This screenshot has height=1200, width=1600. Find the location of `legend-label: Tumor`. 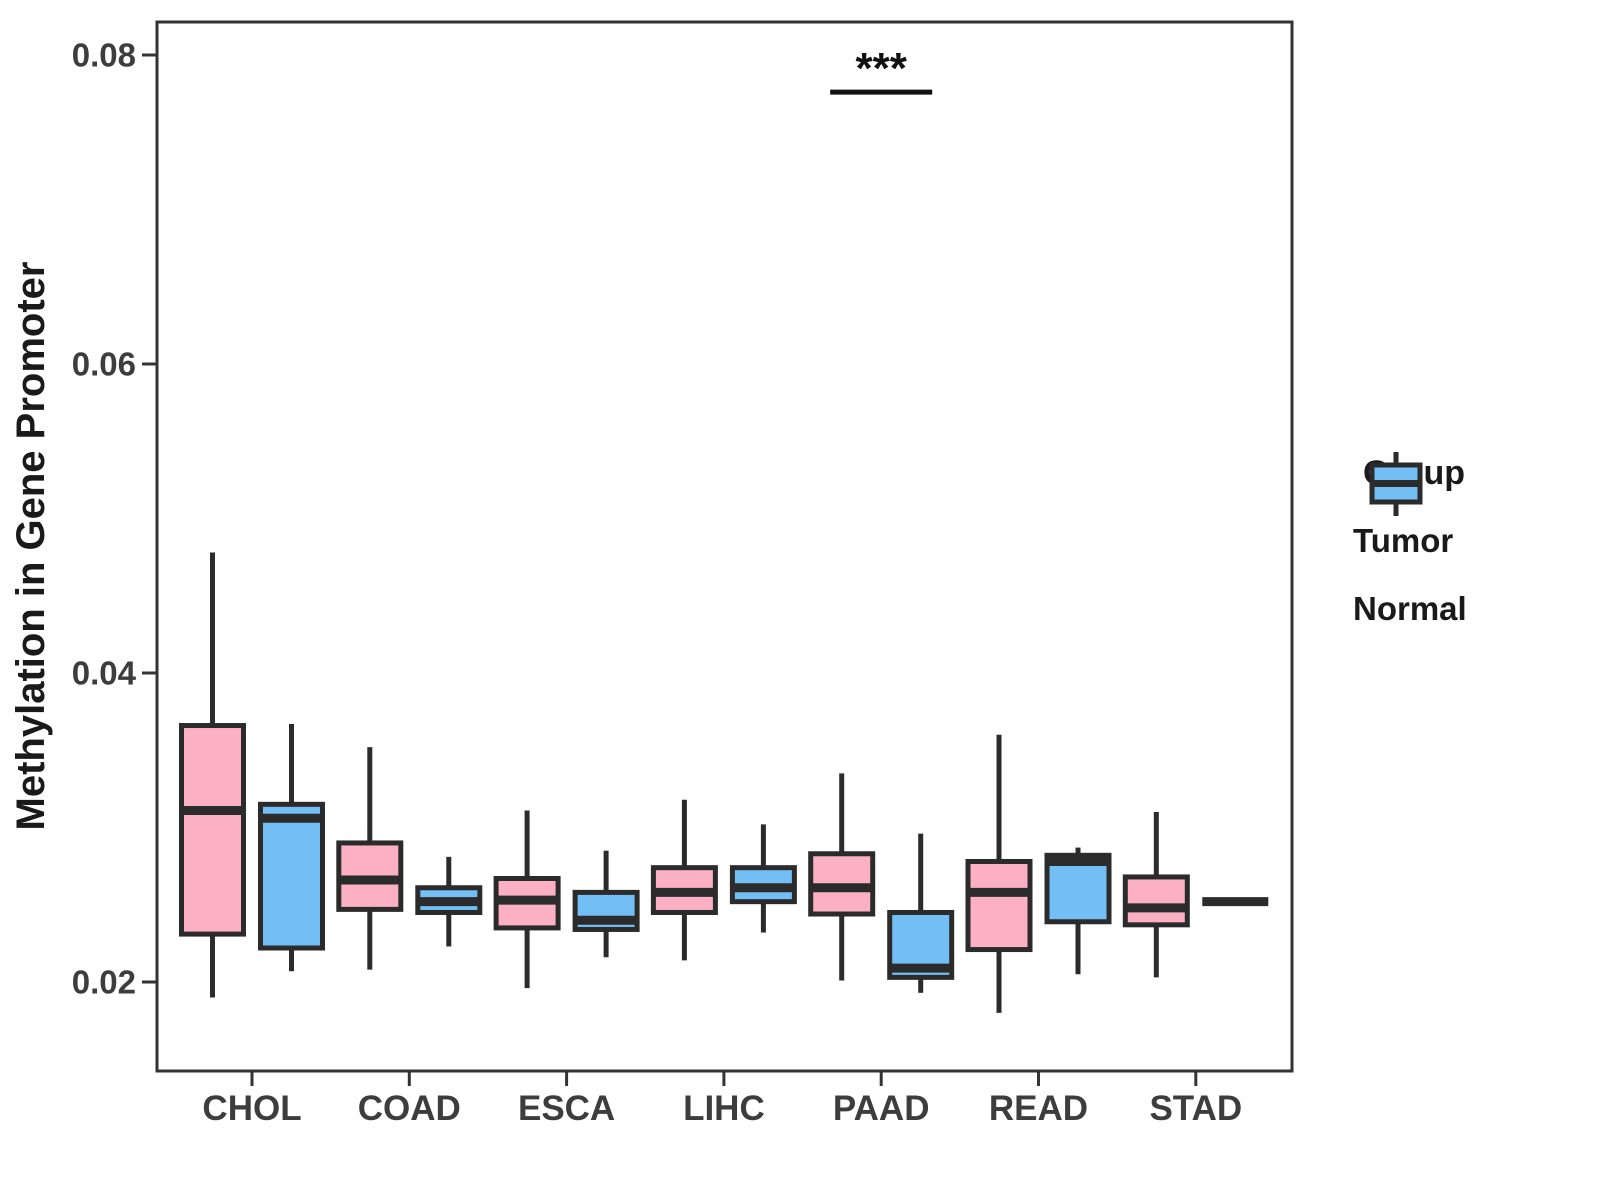

legend-label: Tumor is located at coordinates (1403, 540).